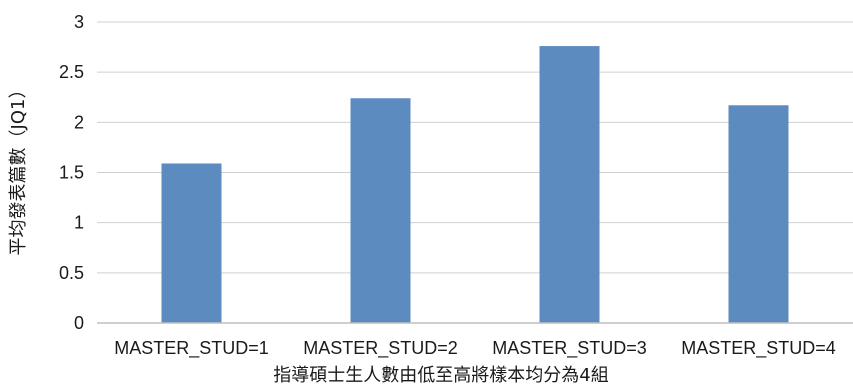 The width and height of the screenshot is (853, 389). Describe the element at coordinates (191, 348) in the screenshot. I see `x-tick-label: MASTER_STUD=1` at that location.